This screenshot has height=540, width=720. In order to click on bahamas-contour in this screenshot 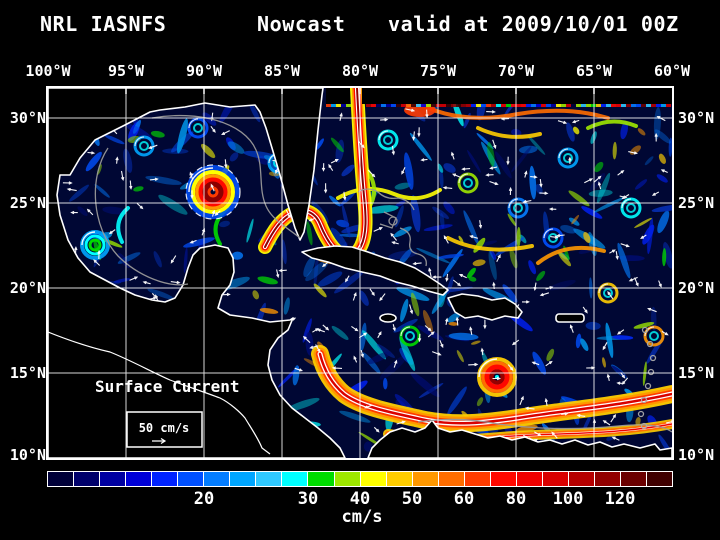, I will do `click(393, 221)`.